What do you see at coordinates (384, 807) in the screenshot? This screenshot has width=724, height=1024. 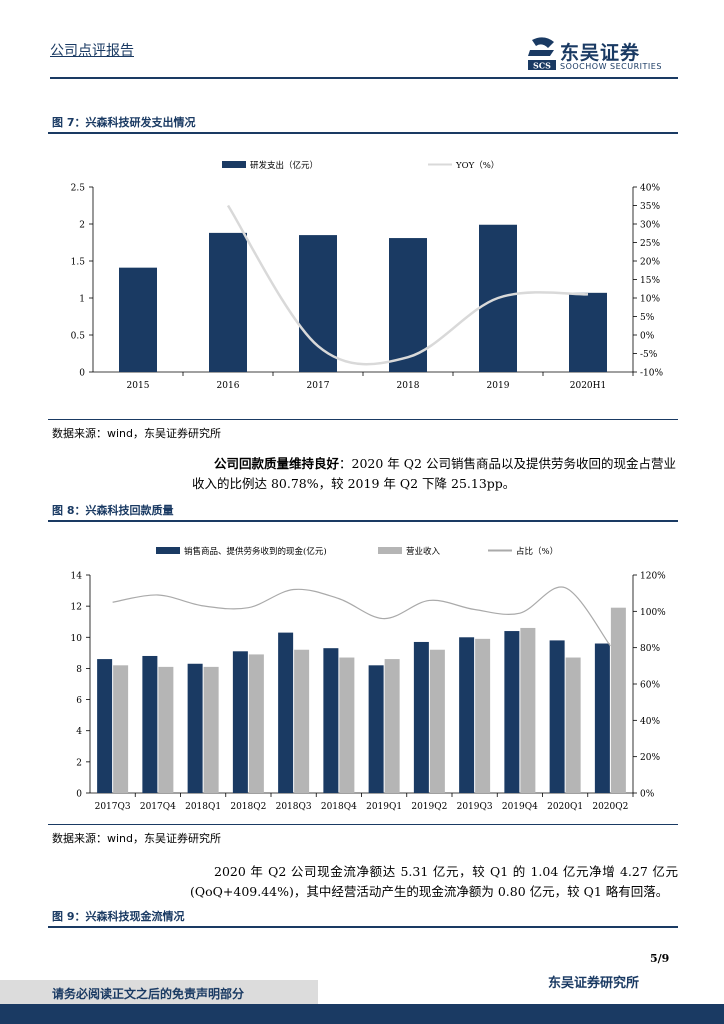 I see `x-tick-label: 2019Q1` at bounding box center [384, 807].